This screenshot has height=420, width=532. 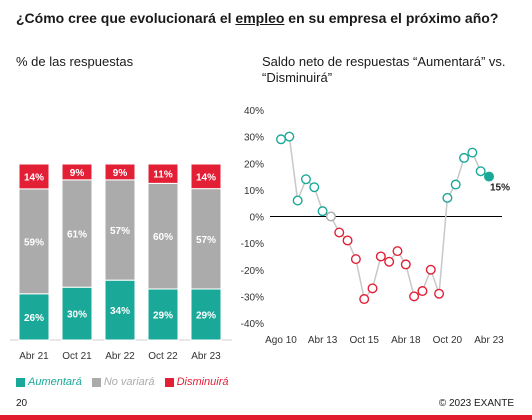 What do you see at coordinates (129, 382) in the screenshot?
I see `legend-label: No variará` at bounding box center [129, 382].